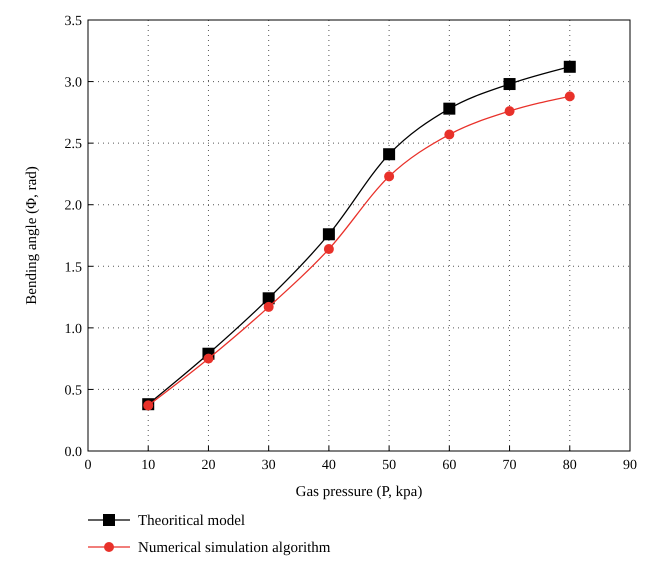  What do you see at coordinates (73, 206) in the screenshot?
I see `y-tick-label: 2.0` at bounding box center [73, 206].